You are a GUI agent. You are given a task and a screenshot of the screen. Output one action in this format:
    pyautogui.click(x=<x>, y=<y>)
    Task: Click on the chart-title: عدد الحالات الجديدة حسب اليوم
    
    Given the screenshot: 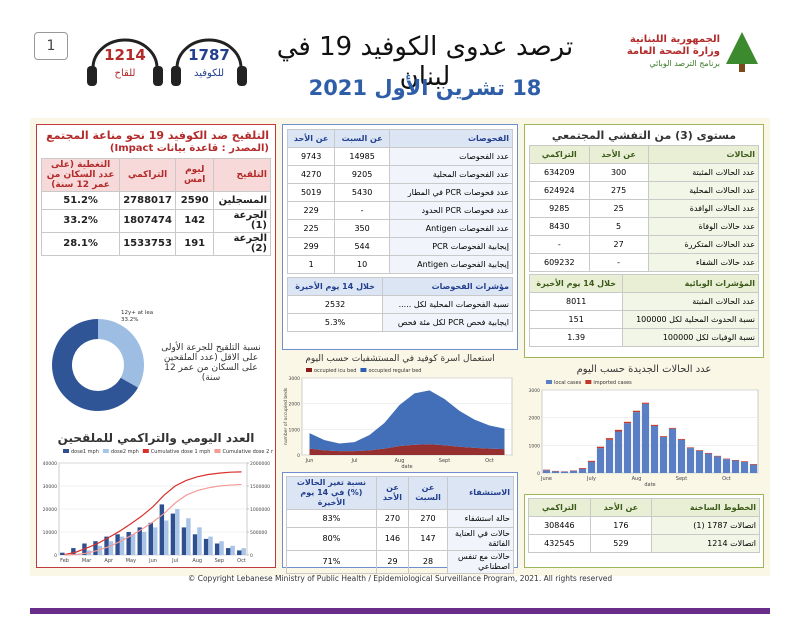 What is the action you would take?
    pyautogui.click(x=644, y=369)
    